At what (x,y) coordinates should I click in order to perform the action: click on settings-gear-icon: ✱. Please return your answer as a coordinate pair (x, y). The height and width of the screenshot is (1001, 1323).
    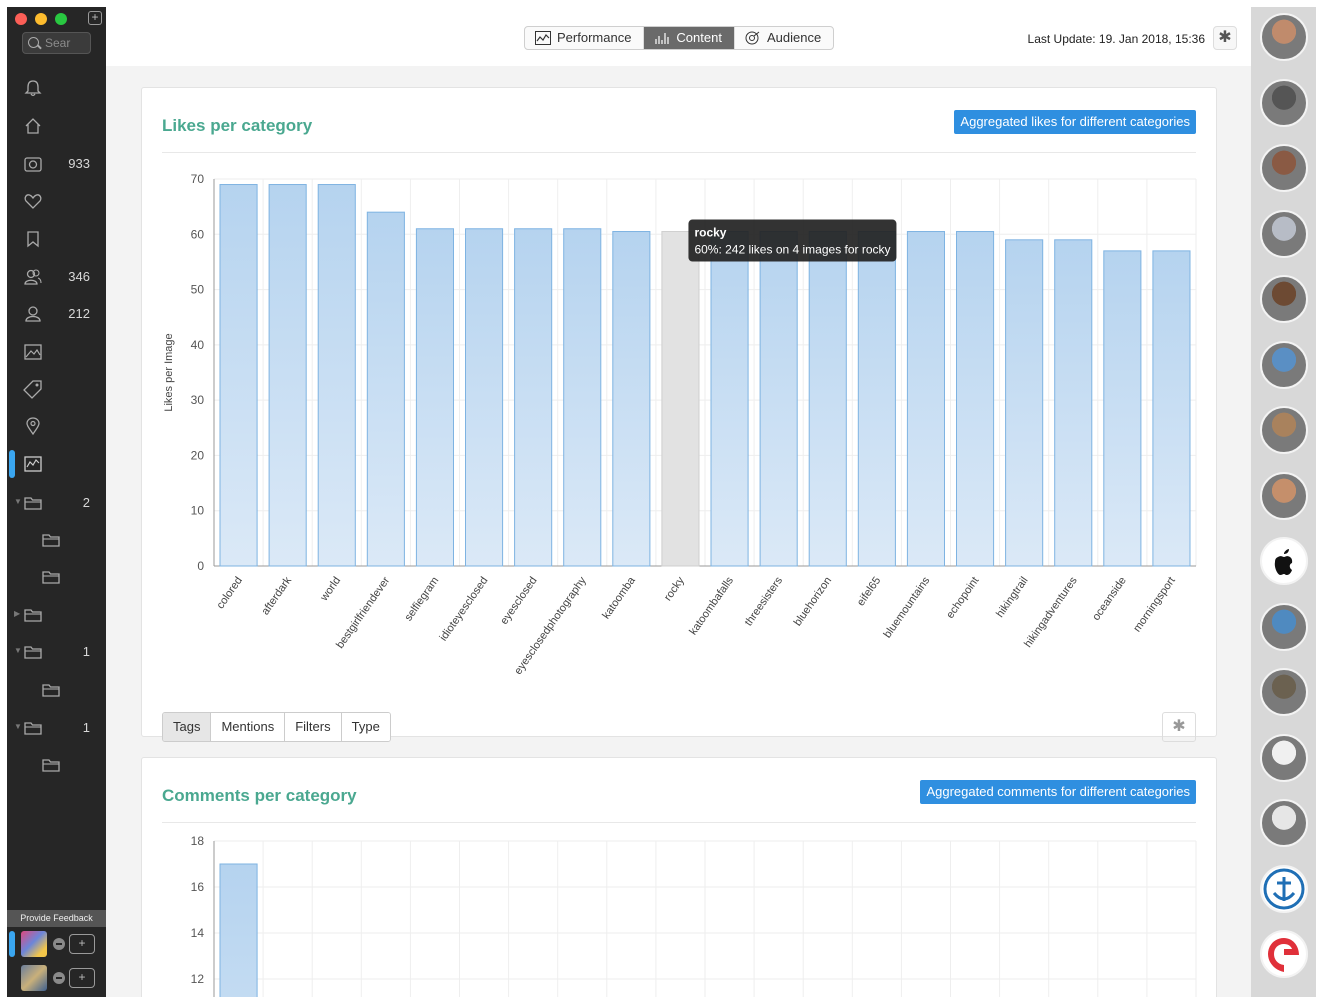
    Looking at the image, I should click on (1225, 38).